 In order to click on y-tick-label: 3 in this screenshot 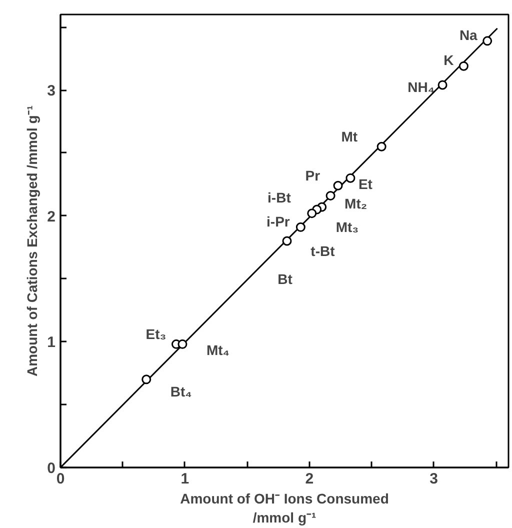, I will do `click(51, 91)`.